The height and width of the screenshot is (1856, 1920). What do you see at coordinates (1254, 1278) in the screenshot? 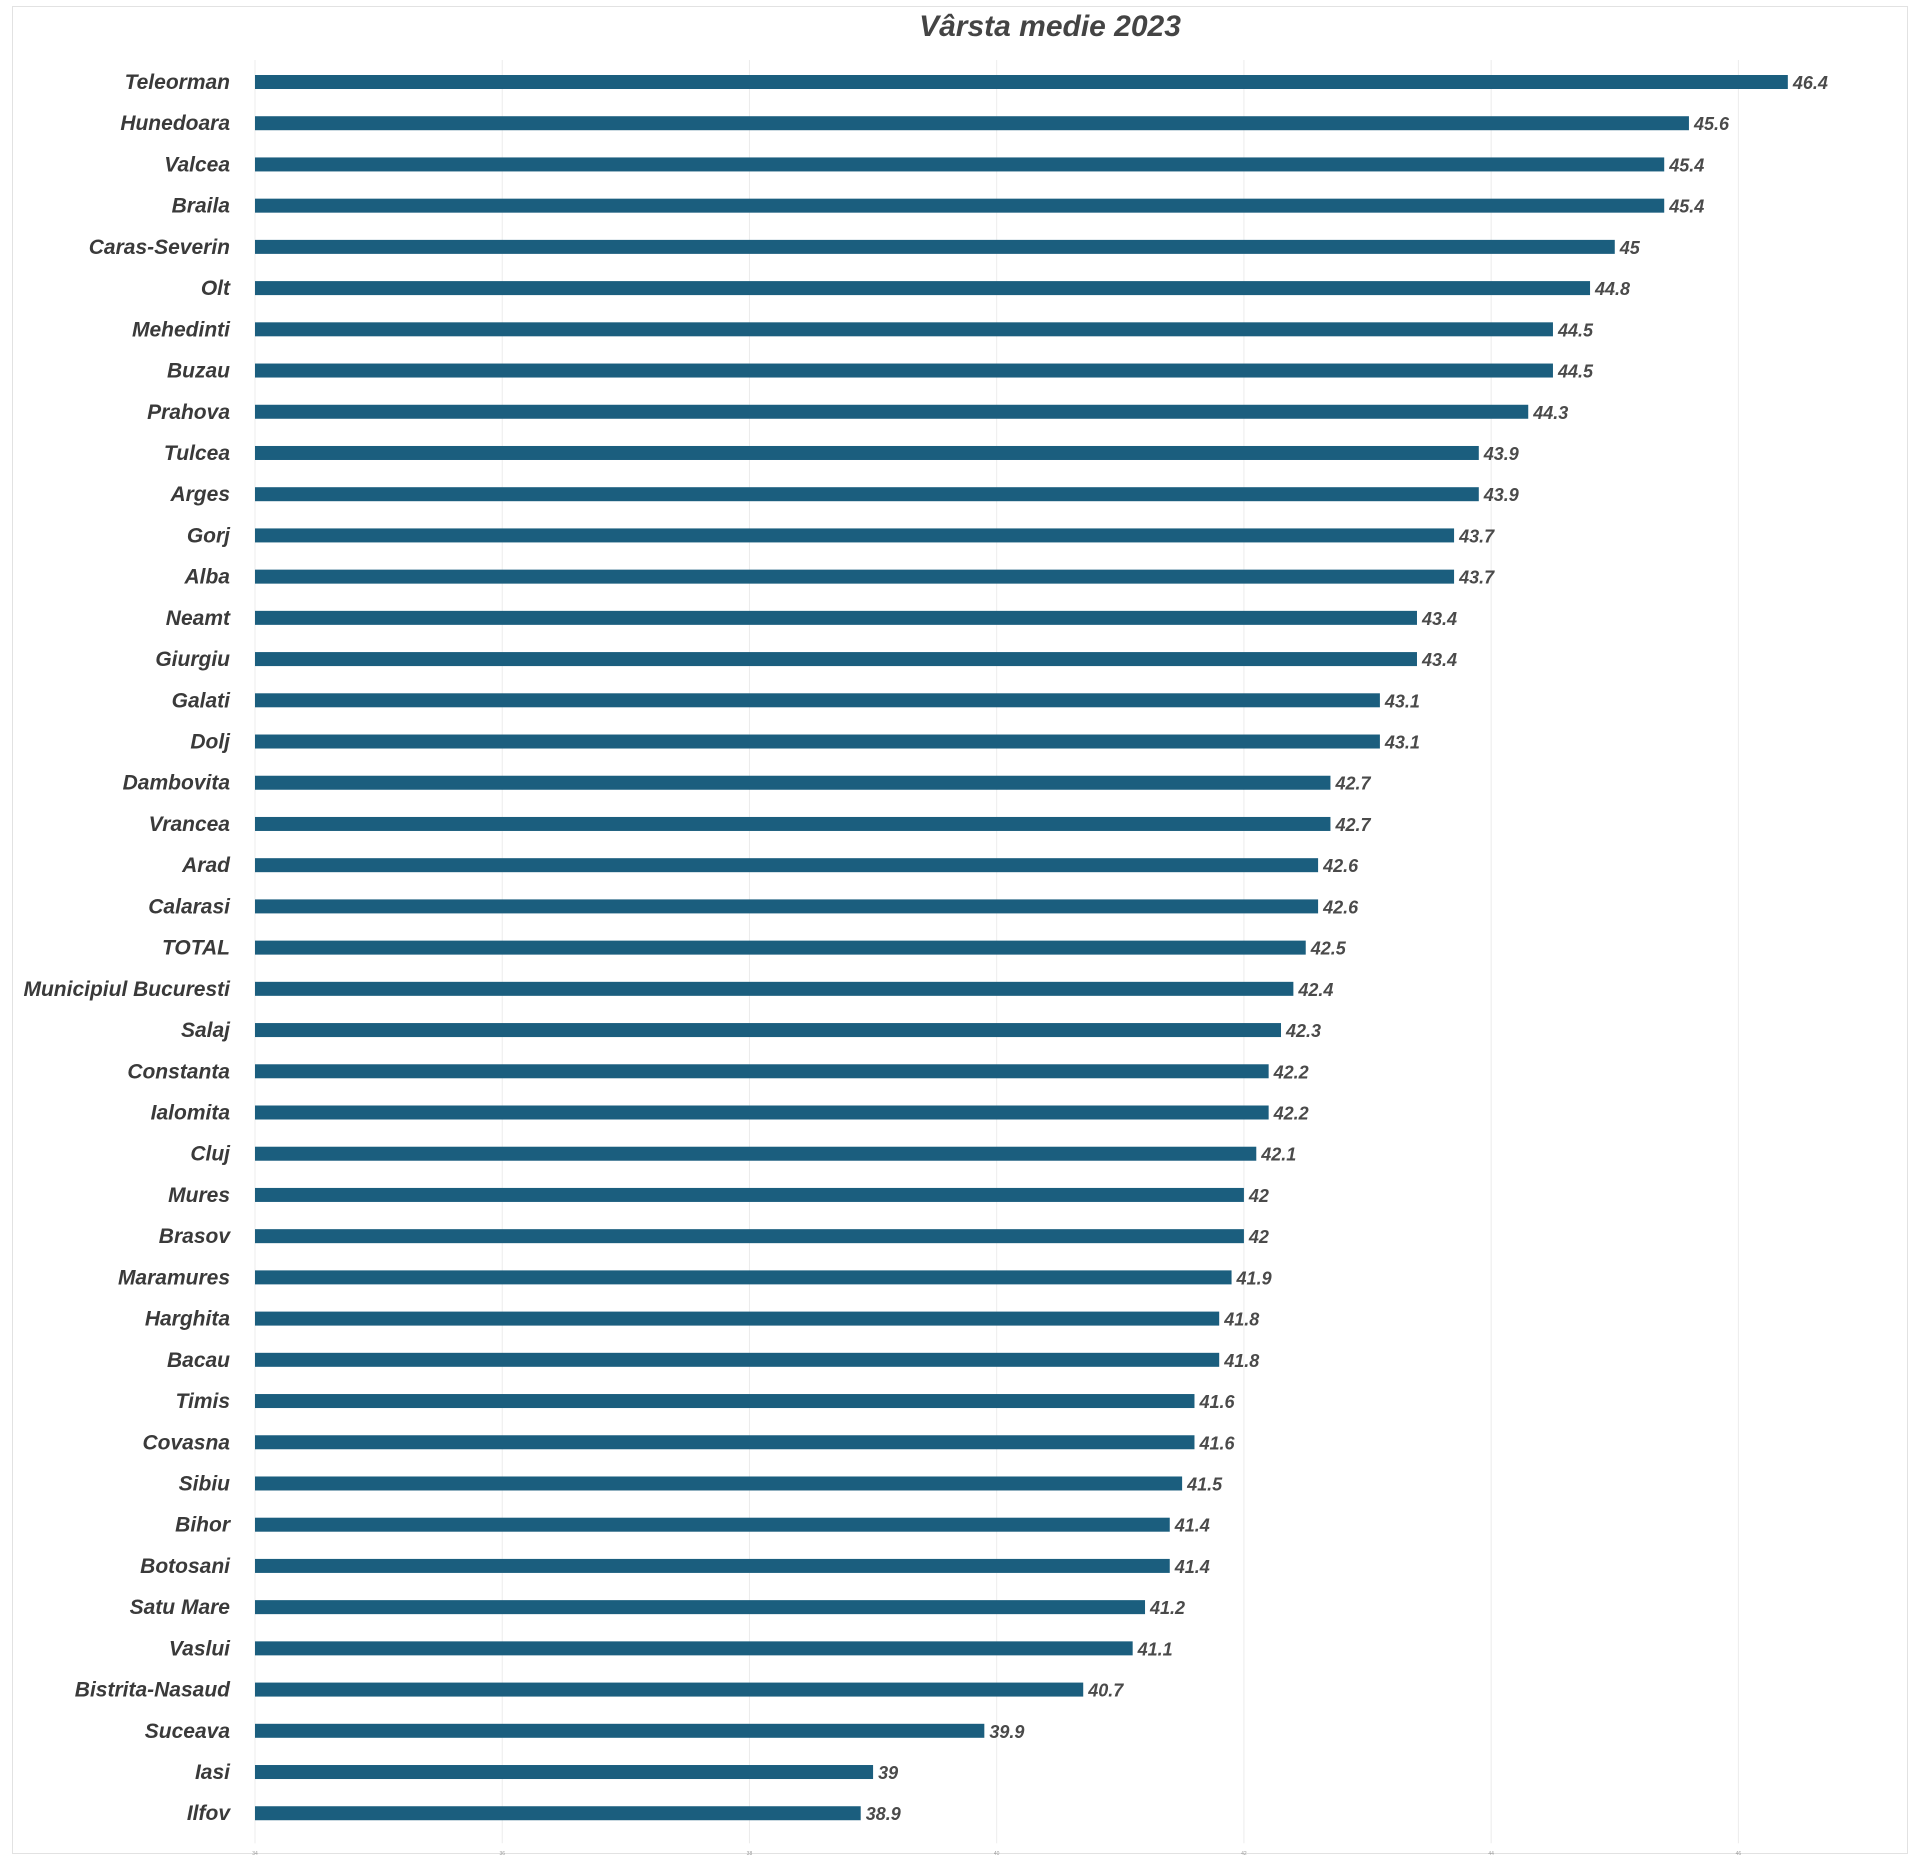
I see `data-label: 41.9` at bounding box center [1254, 1278].